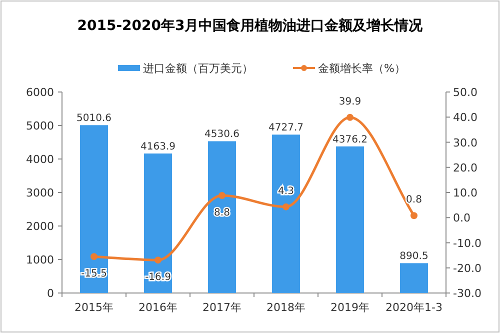 The height and width of the screenshot is (333, 500). Describe the element at coordinates (94, 307) in the screenshot. I see `x-tick-label: 2015年` at that location.